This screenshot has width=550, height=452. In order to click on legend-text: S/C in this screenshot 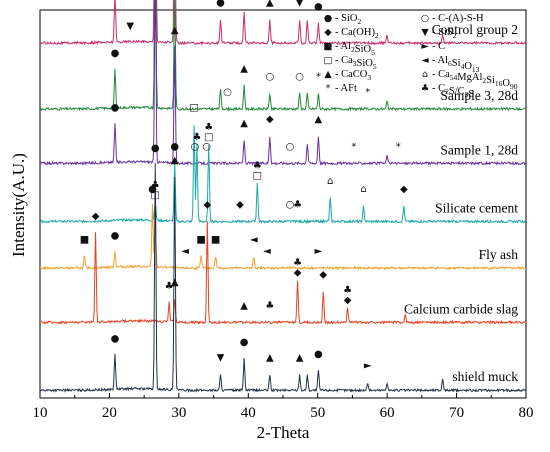, I will do `click(457, 91)`.